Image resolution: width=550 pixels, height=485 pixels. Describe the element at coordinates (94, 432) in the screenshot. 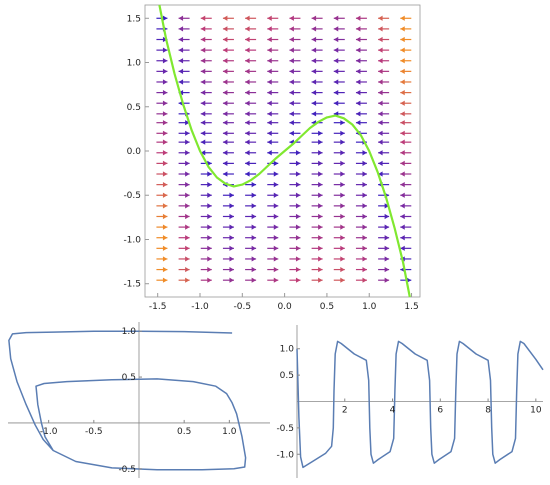

I see `phase-x-tick-label: -0.5` at that location.